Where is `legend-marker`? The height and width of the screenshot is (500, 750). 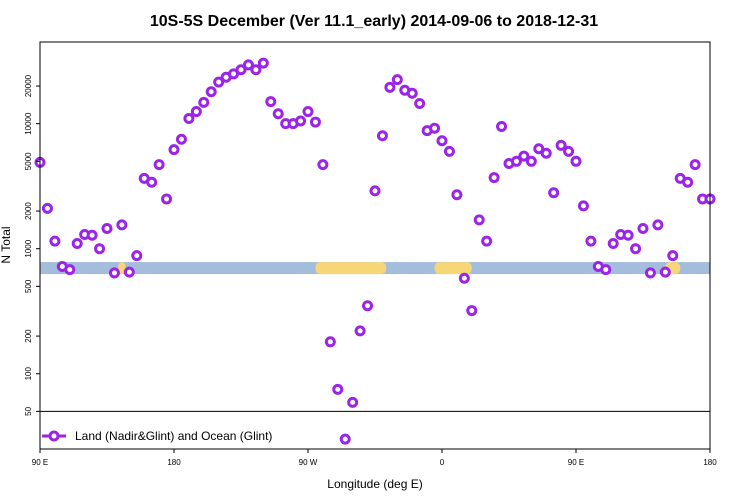 legend-marker is located at coordinates (54, 436).